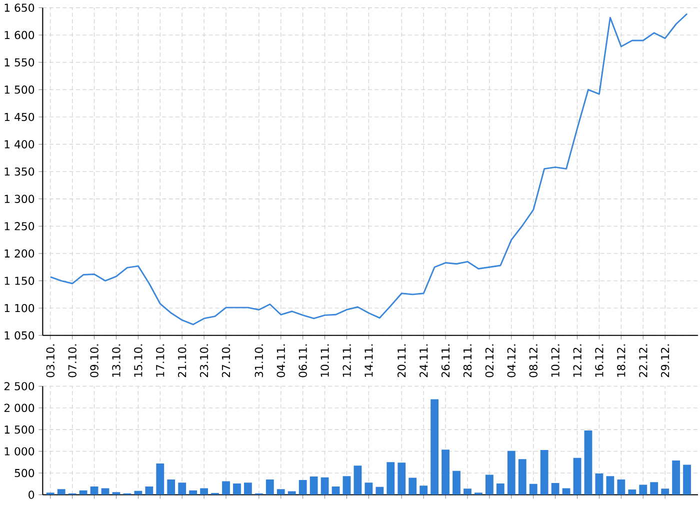 The width and height of the screenshot is (700, 506). I want to click on y-tick-label: 1 200, so click(19, 253).